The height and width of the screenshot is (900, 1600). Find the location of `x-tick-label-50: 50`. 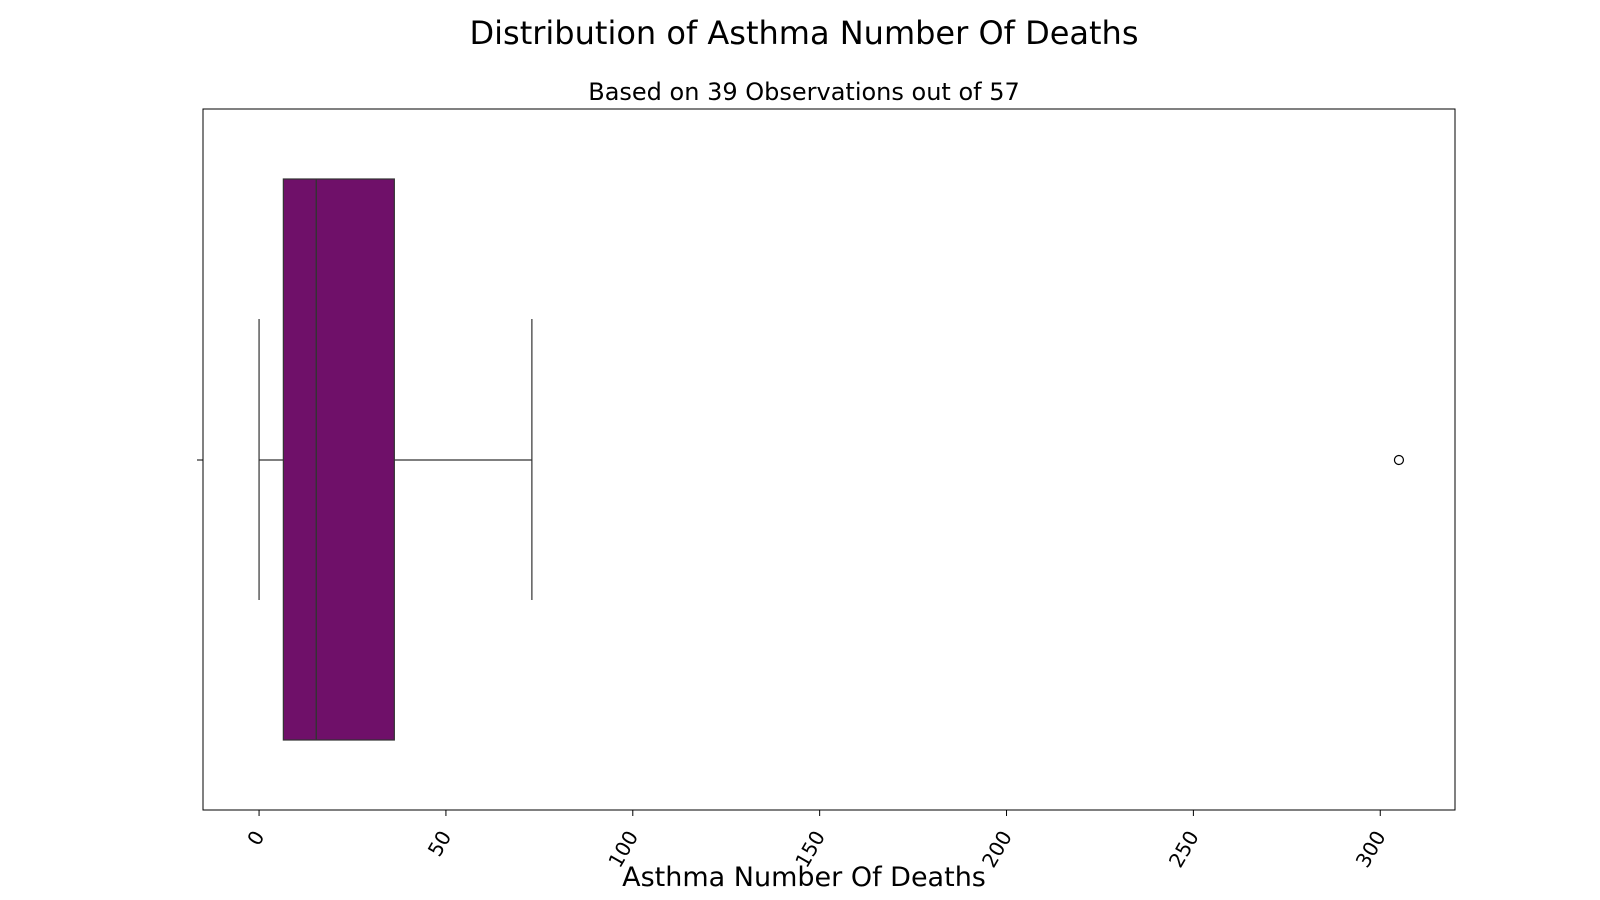

x-tick-label-50: 50 is located at coordinates (440, 844).